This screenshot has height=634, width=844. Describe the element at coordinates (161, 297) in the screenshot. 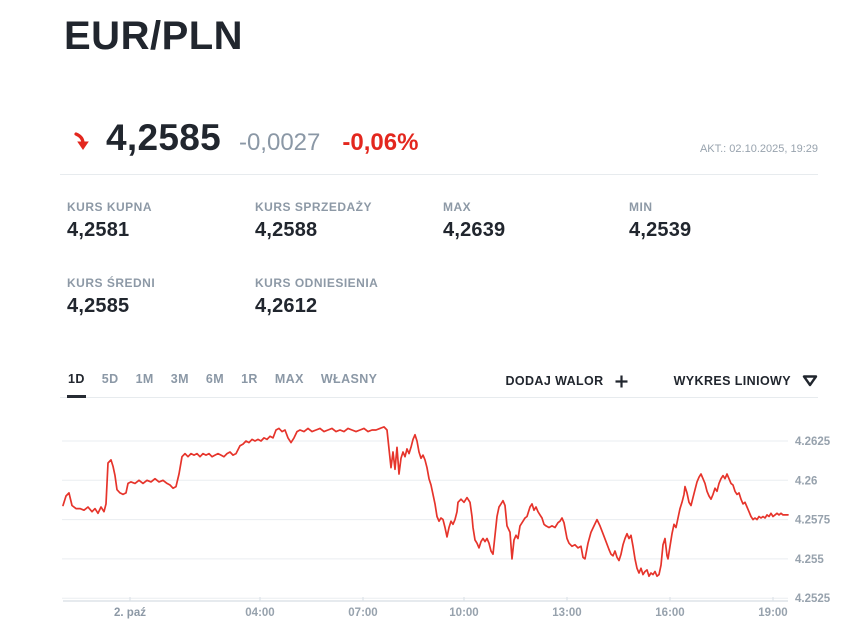

I see `stat-kurs-redni: KURS ŚREDNI 4,2585` at that location.